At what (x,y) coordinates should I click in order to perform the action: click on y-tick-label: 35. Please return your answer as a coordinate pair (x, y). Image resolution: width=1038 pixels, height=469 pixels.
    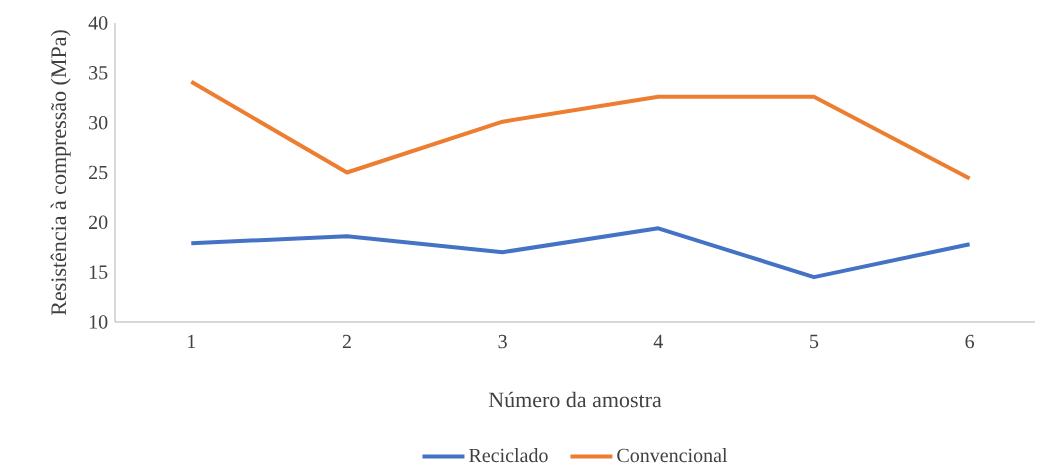
    Looking at the image, I should click on (98, 73).